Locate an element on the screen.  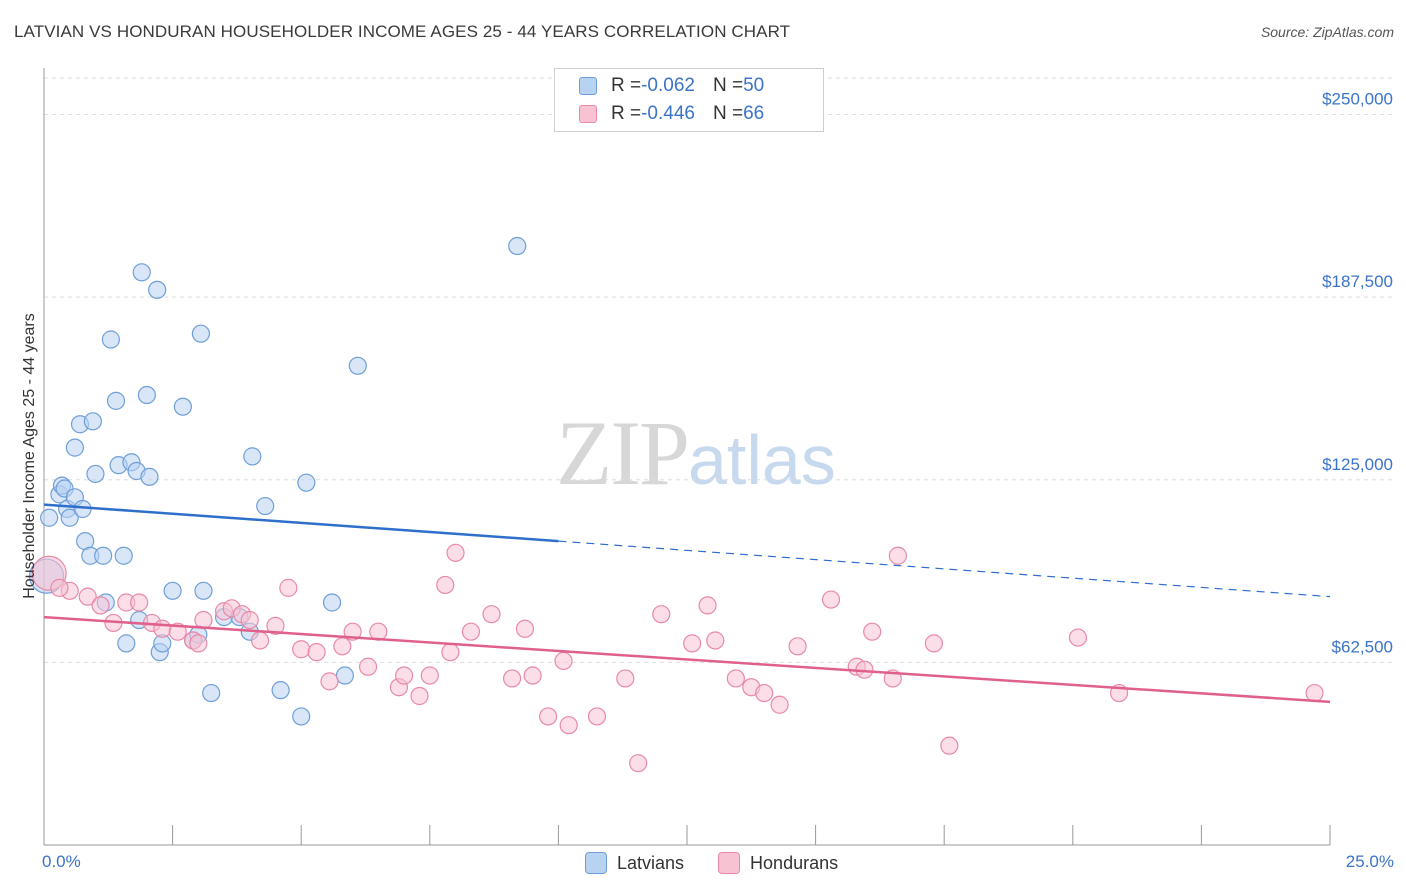
series-legend: Latvians Hondurans is located at coordinates (728, 863).